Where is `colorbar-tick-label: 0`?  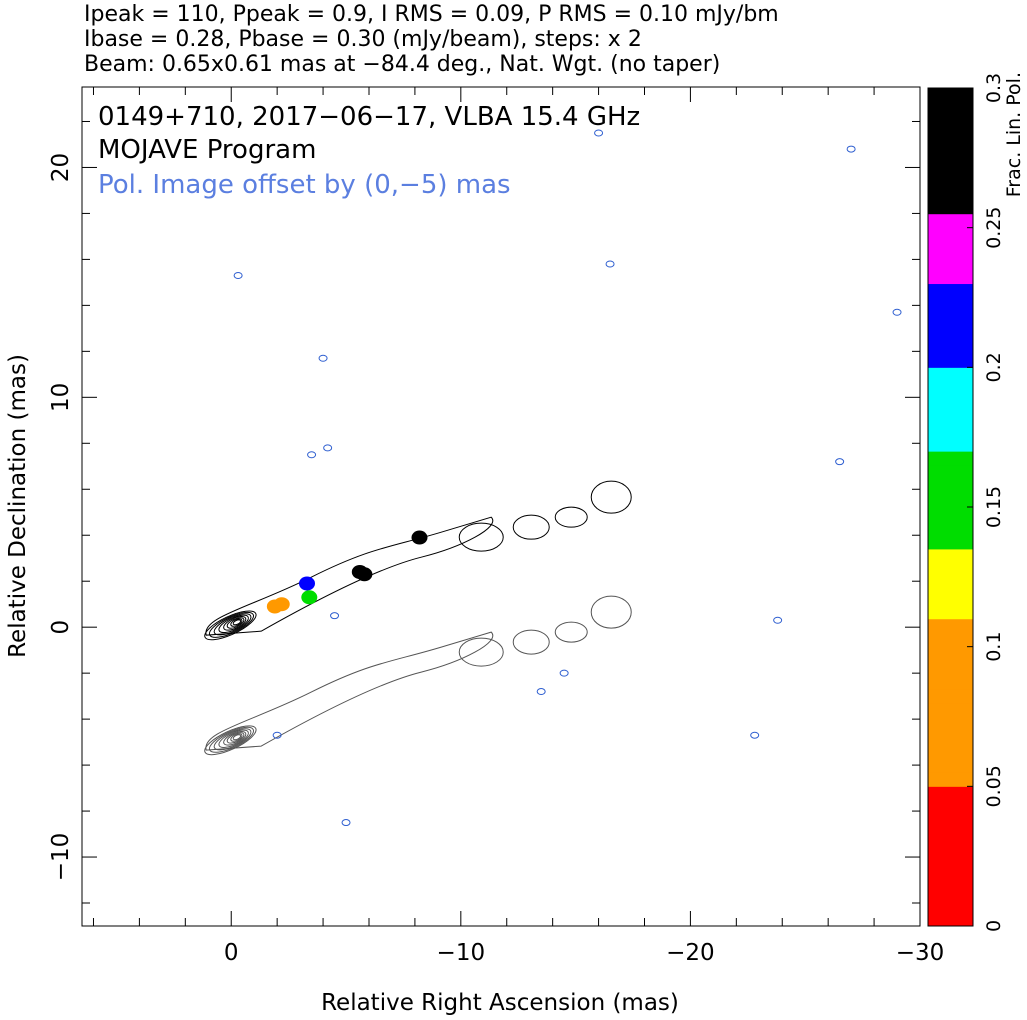 colorbar-tick-label: 0 is located at coordinates (994, 926).